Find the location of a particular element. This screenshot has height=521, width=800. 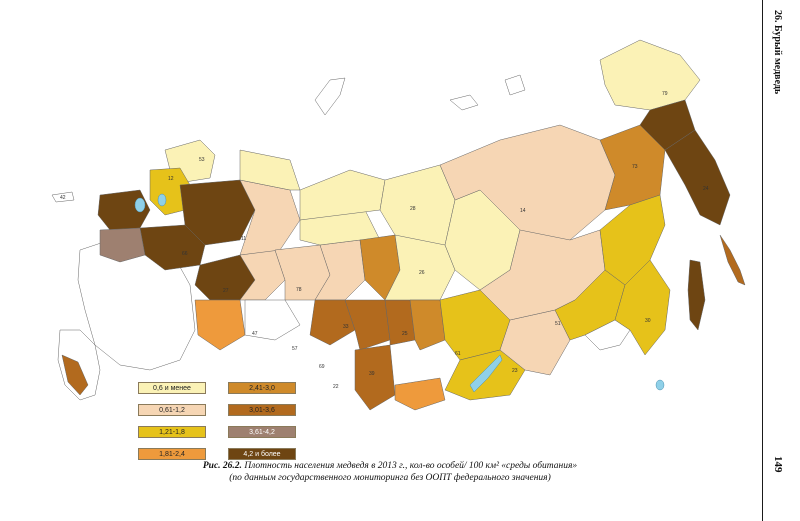

region-label: 69 is located at coordinates (322, 367).